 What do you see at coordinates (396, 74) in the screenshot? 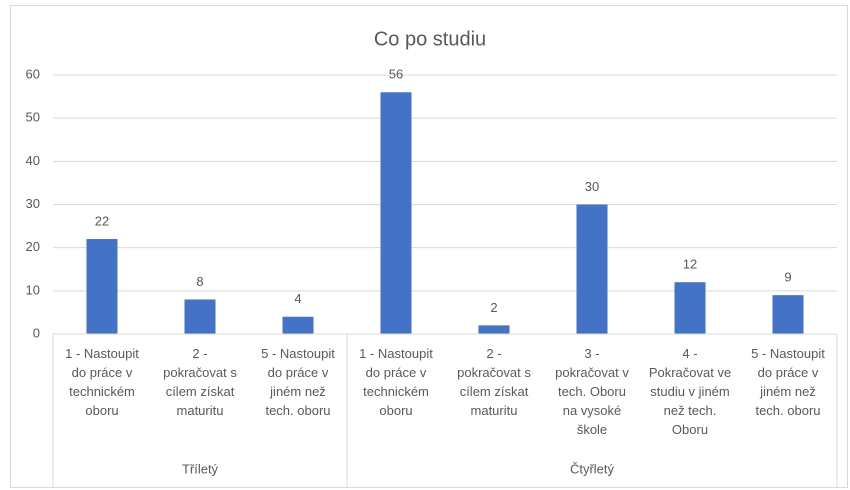
I see `value-label: 56` at bounding box center [396, 74].